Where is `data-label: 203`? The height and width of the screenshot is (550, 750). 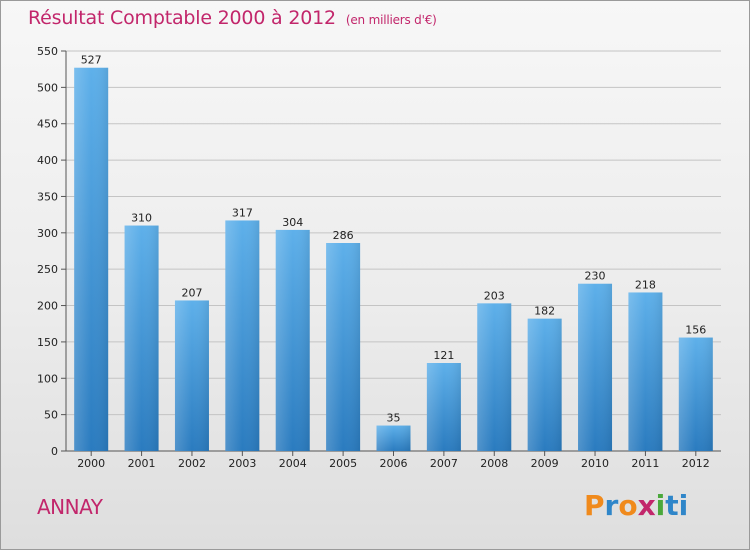 data-label: 203 is located at coordinates (494, 295).